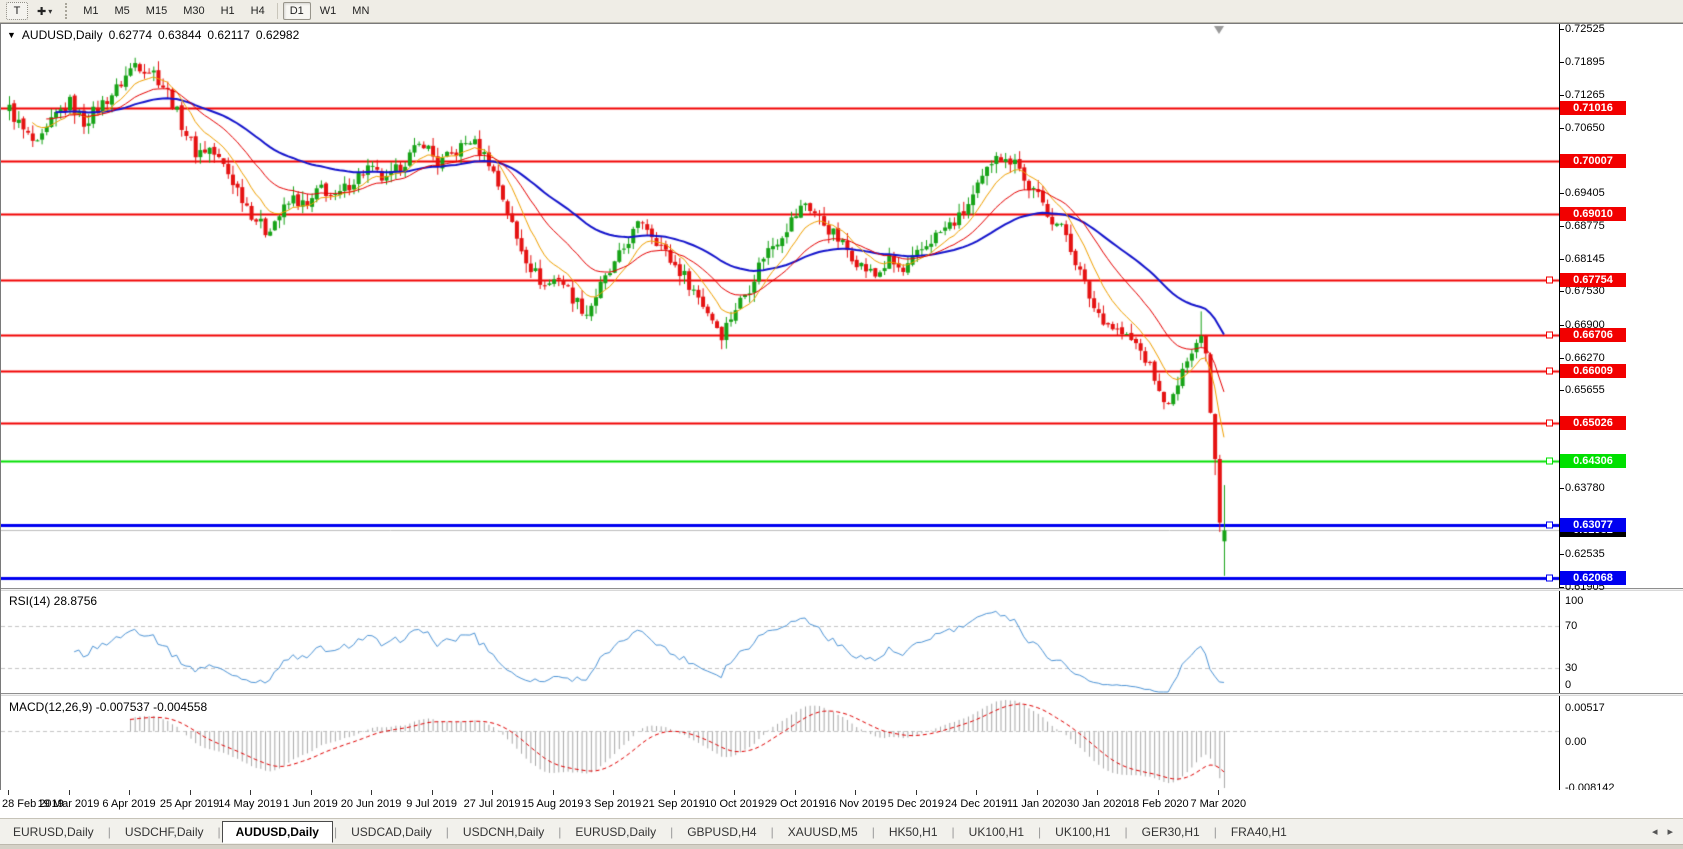  Describe the element at coordinates (822, 831) in the screenshot. I see `chart-tab-xauusd-m5: XAUUSD,M5` at that location.